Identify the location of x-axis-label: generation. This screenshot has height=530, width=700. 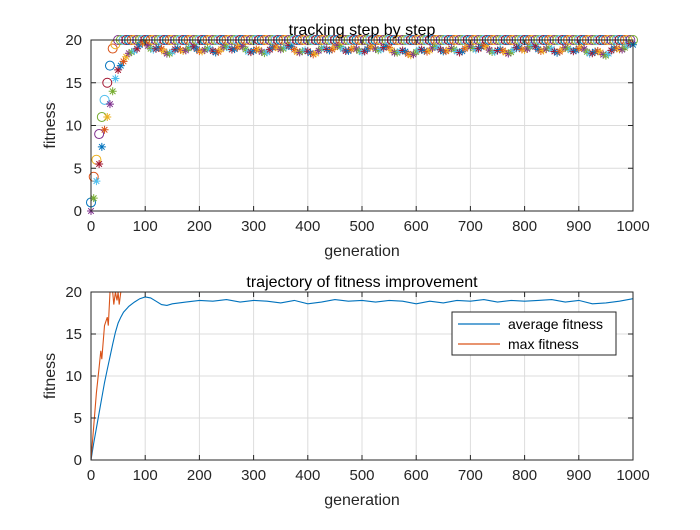
(362, 500).